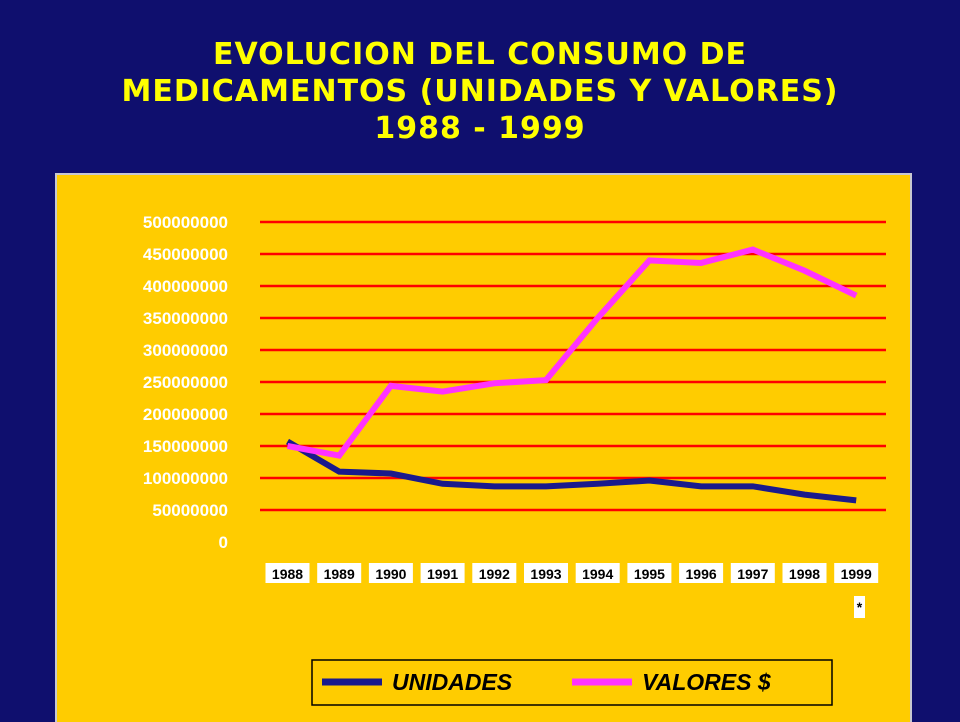 The width and height of the screenshot is (960, 722). What do you see at coordinates (597, 574) in the screenshot?
I see `x-tick-label: 1994` at bounding box center [597, 574].